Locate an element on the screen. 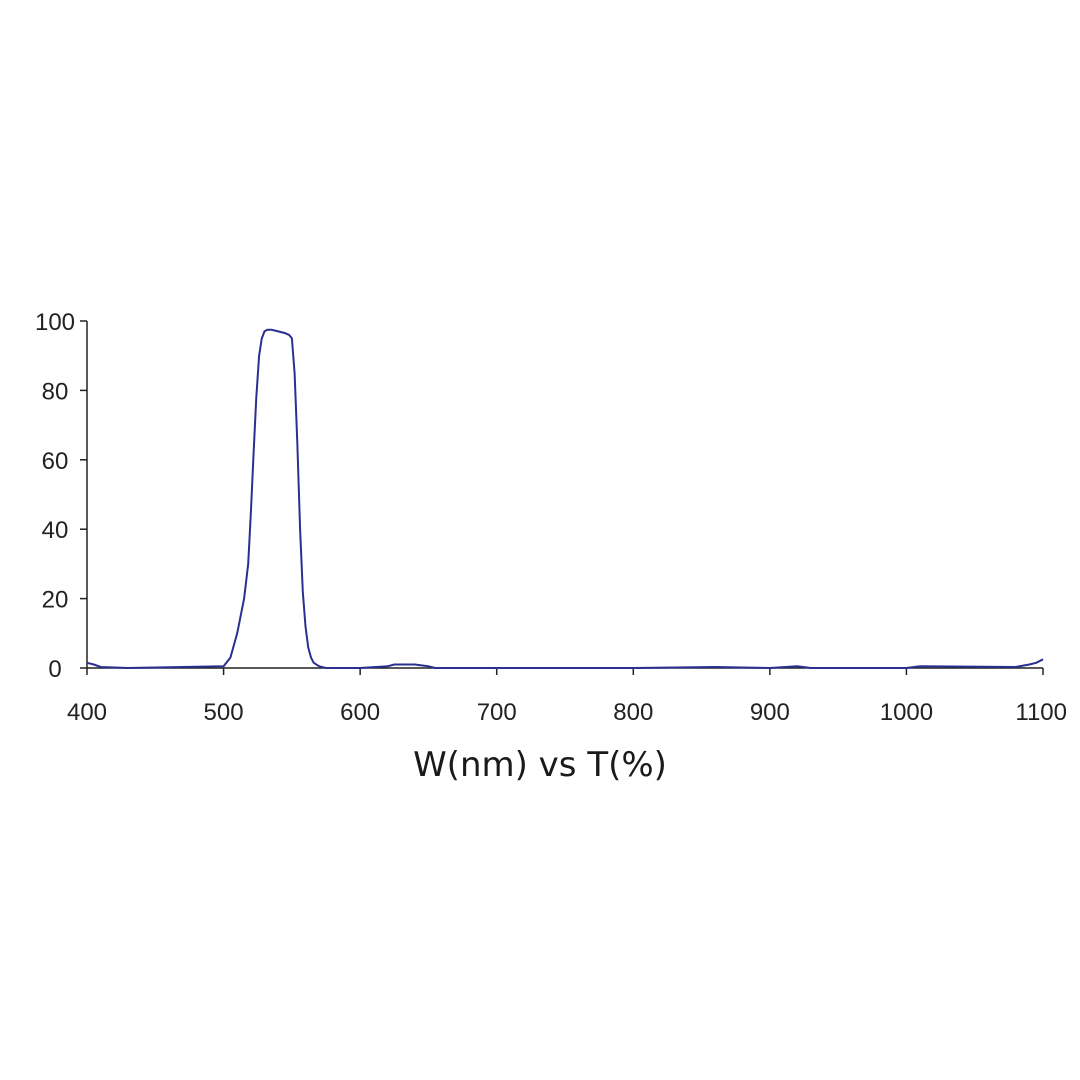 Image resolution: width=1080 pixels, height=1080 pixels. x-tick-label: 1000 is located at coordinates (906, 712).